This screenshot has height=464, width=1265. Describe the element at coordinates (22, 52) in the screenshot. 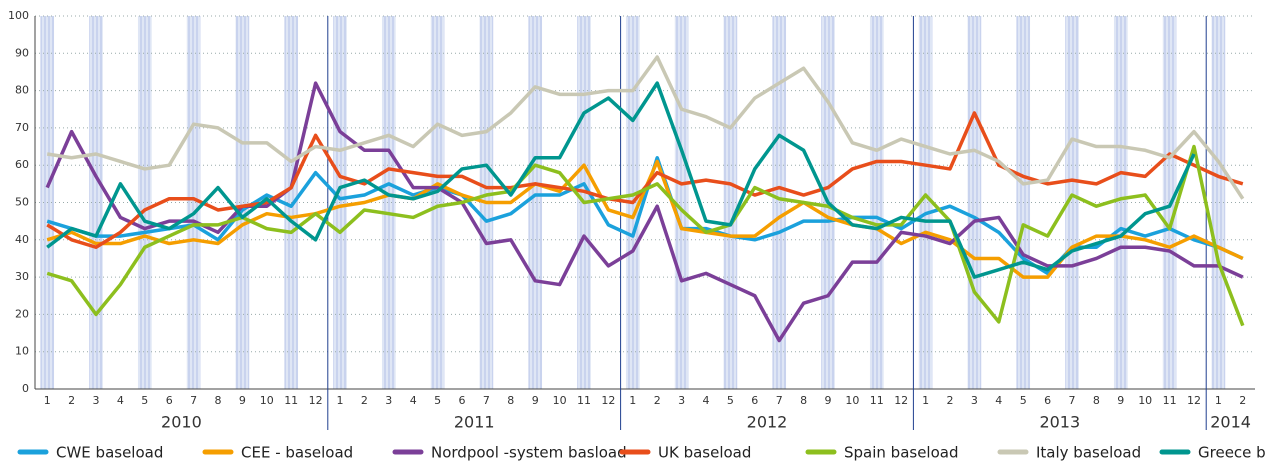

I see `y-tick-label: 90` at that location.